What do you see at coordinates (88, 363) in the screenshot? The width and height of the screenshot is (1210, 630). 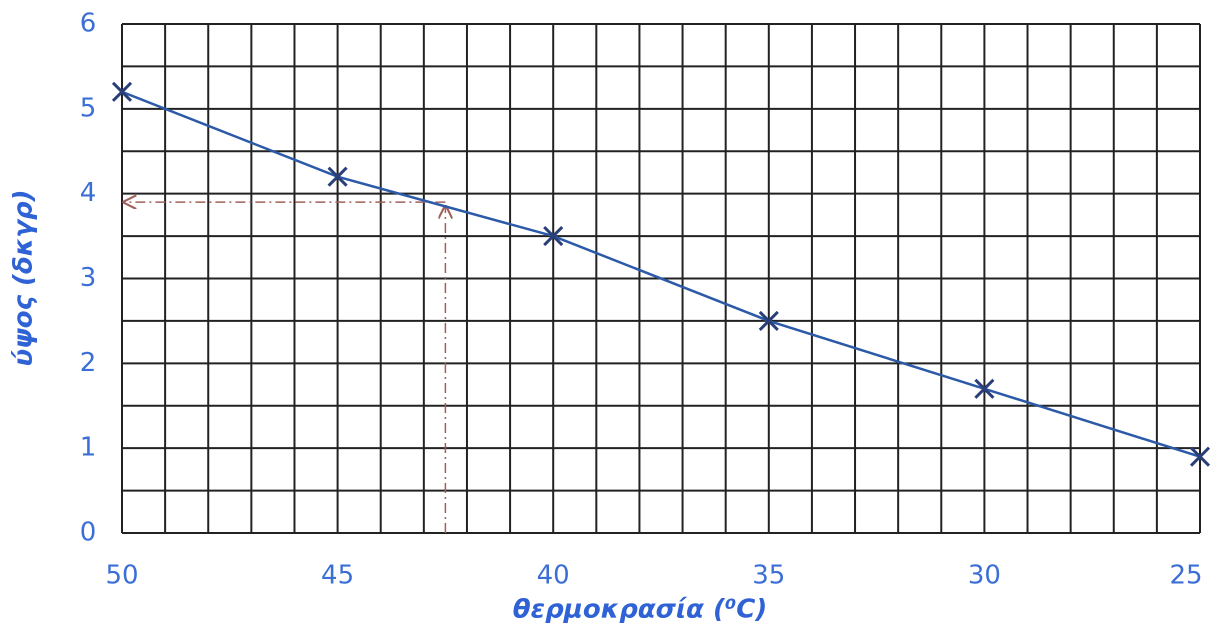 I see `y-tick-label: 2` at bounding box center [88, 363].